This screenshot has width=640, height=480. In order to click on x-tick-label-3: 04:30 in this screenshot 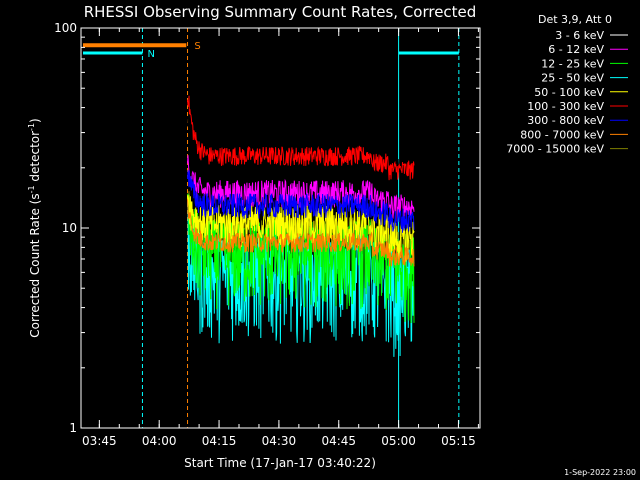, I will do `click(279, 441)`.